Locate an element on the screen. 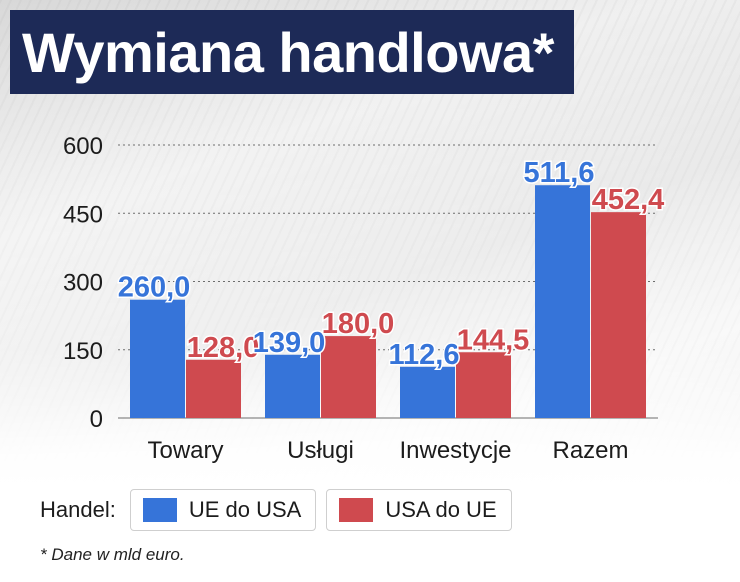 This screenshot has width=740, height=582. legend-swatch-usa-do-ue is located at coordinates (356, 510).